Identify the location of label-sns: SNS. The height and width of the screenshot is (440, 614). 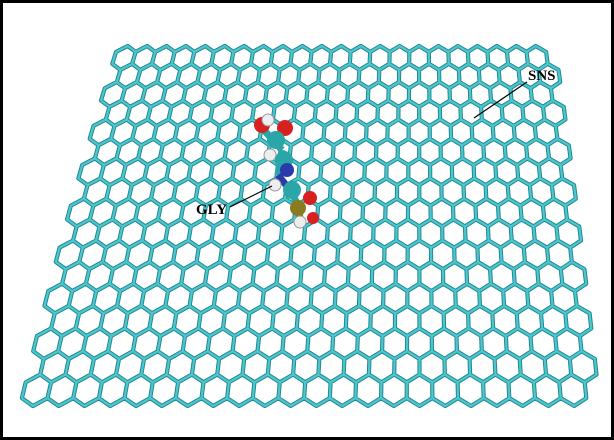
(542, 76).